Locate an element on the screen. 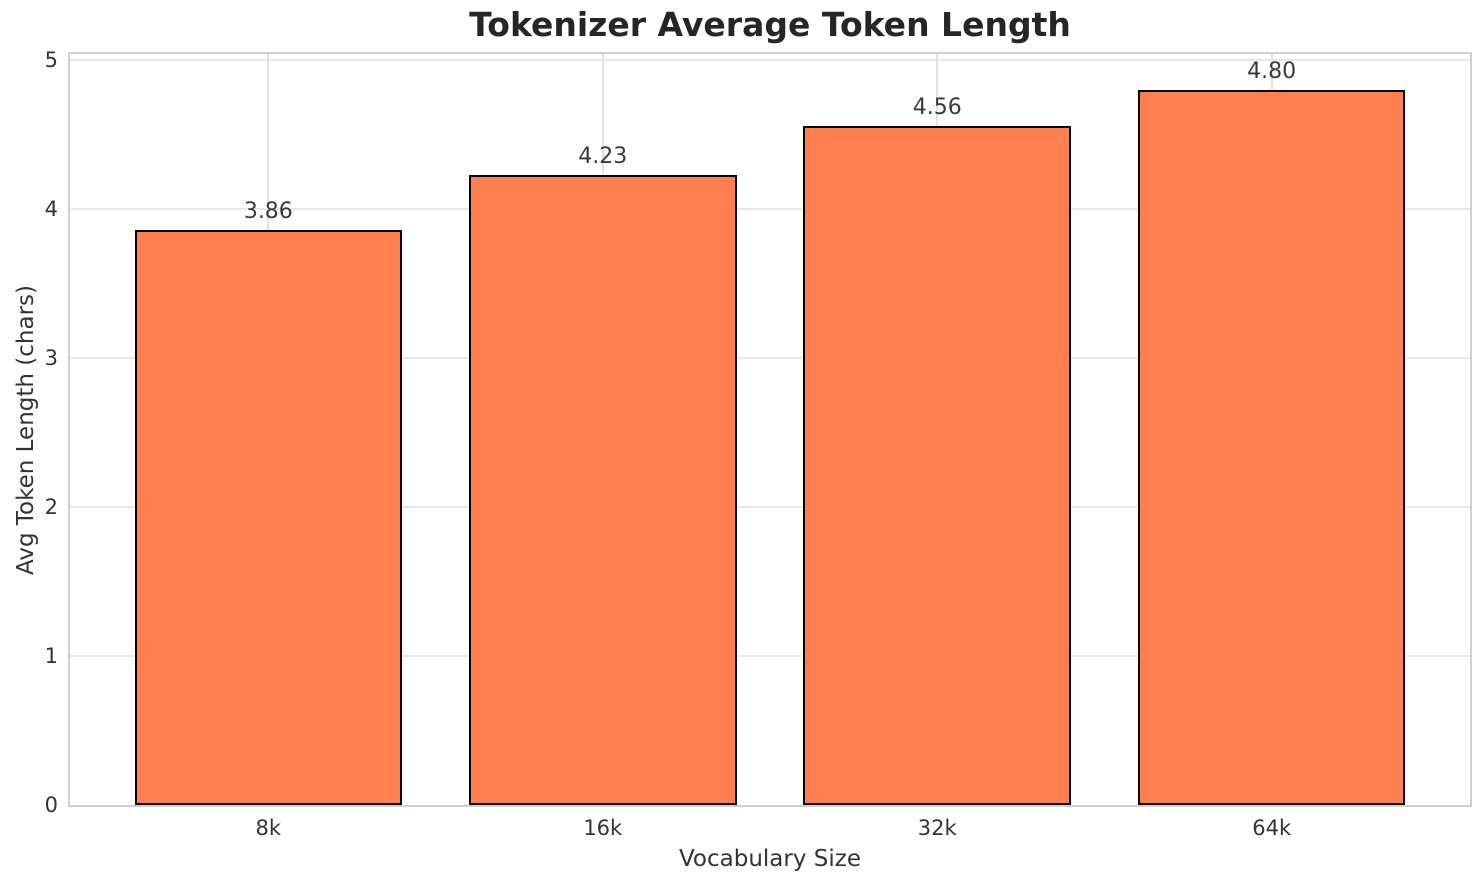 This screenshot has height=885, width=1483. x-axis-label: Vocabulary Size is located at coordinates (769, 859).